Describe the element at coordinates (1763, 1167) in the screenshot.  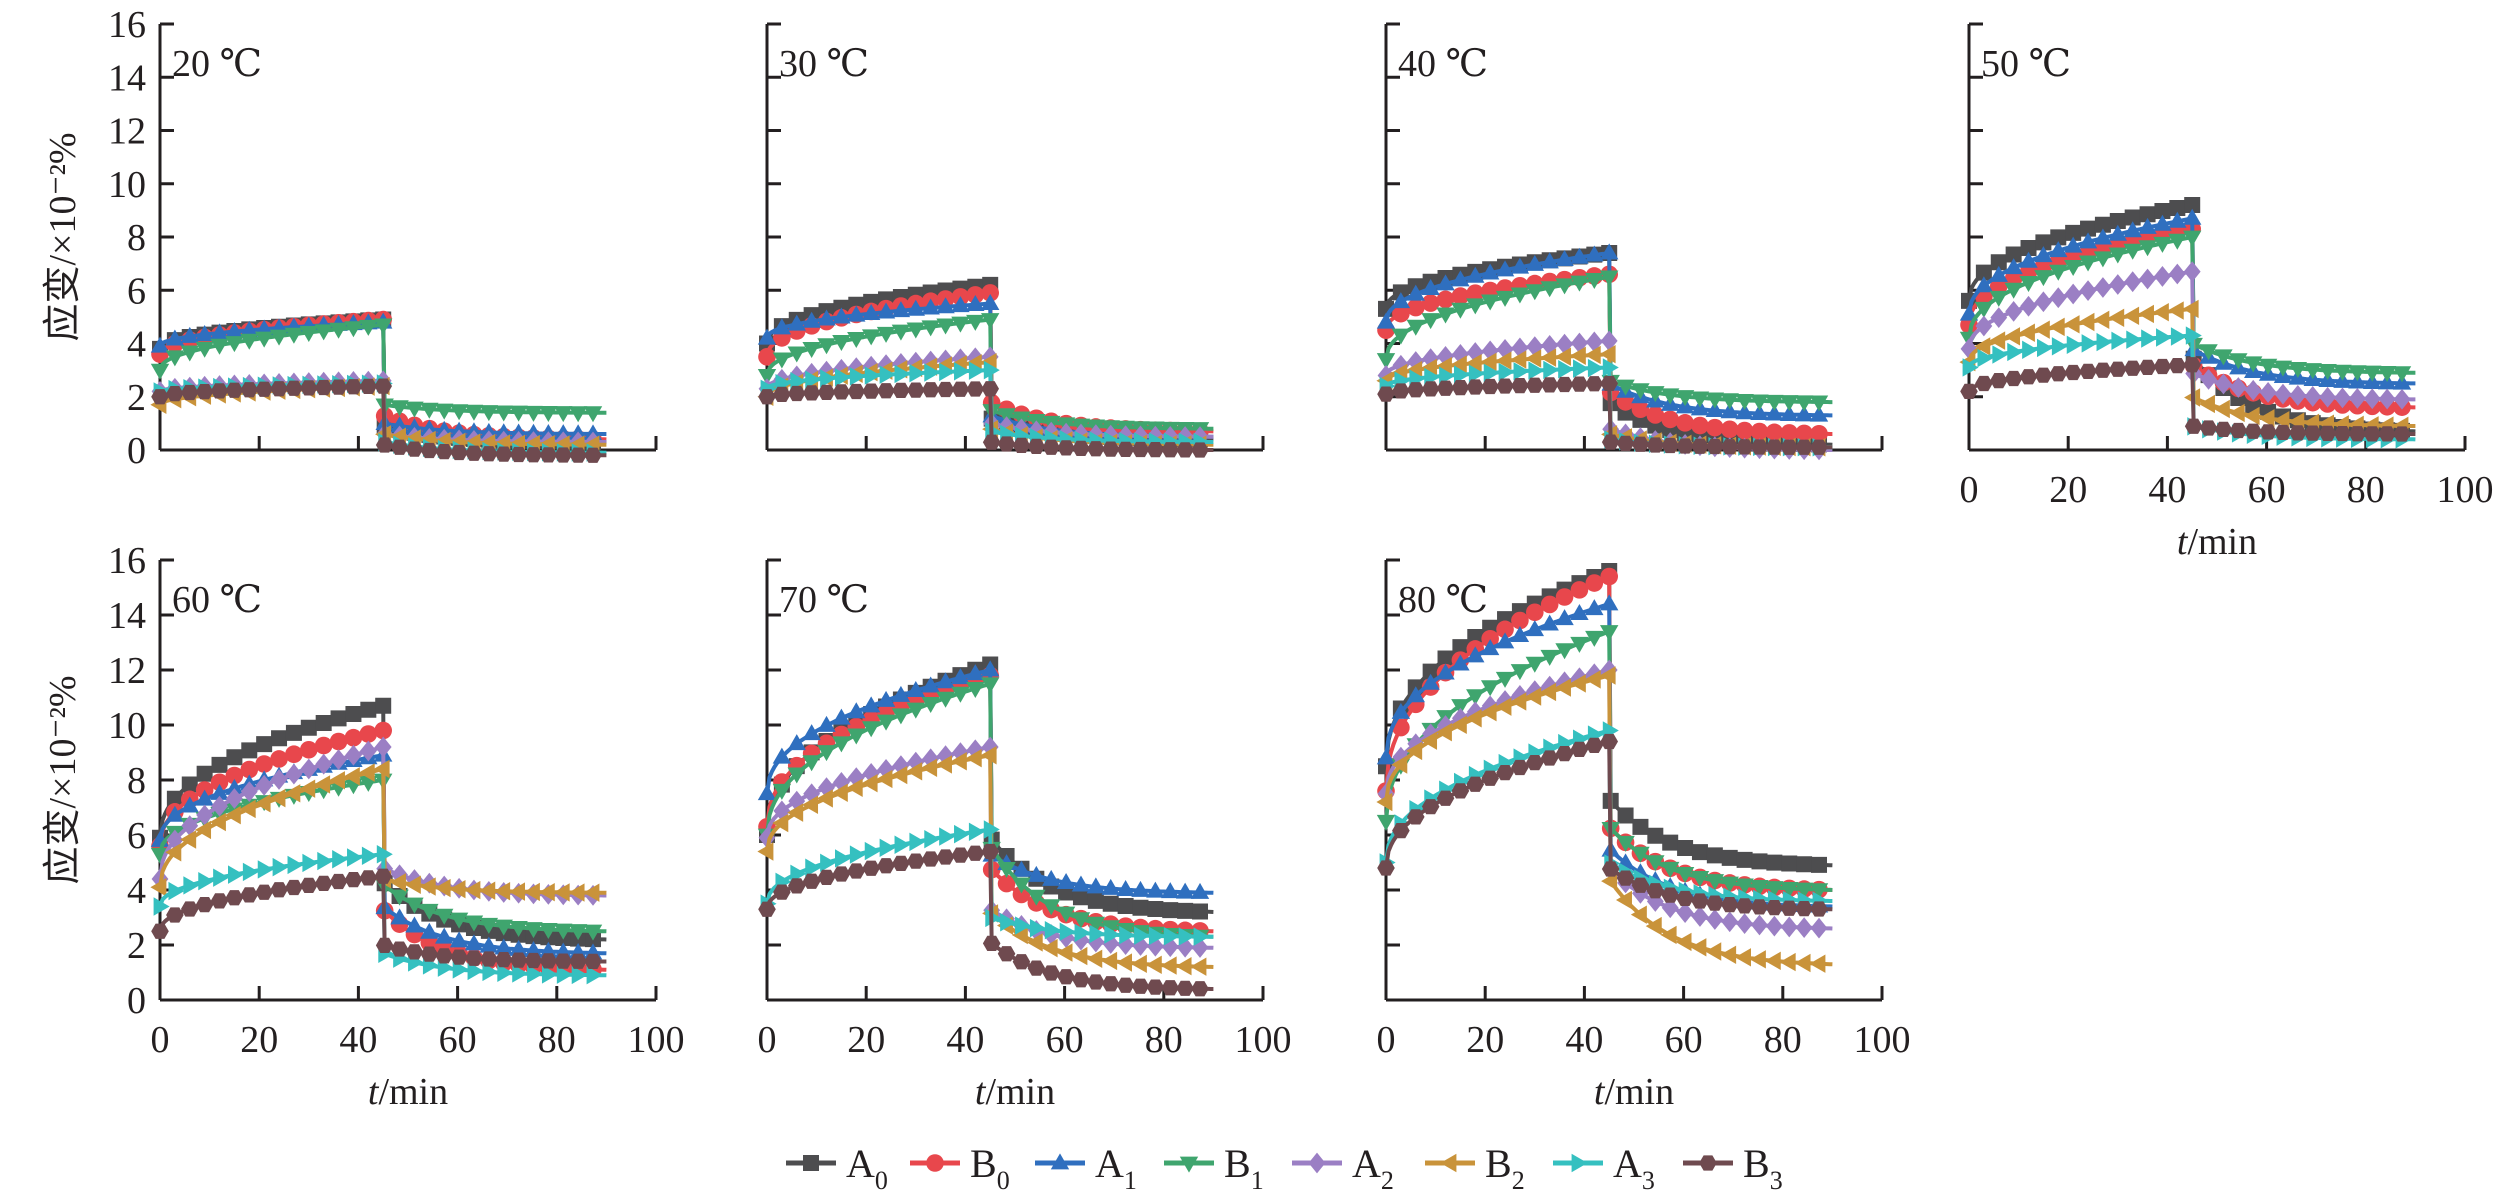
I see `legend-label: B3` at that location.